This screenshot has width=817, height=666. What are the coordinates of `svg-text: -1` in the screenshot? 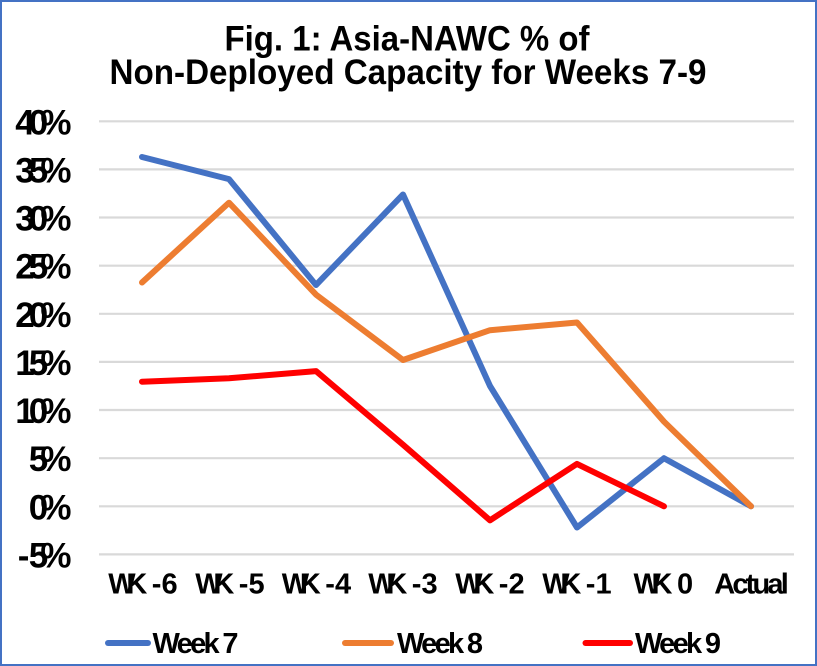 It's located at (599, 585).